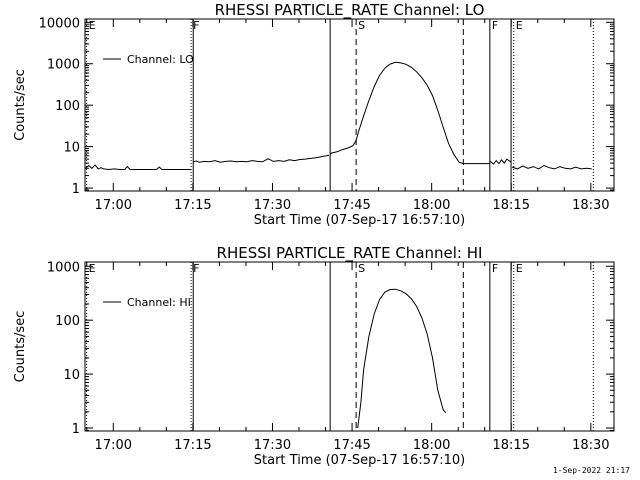  I want to click on chart-title: RHESSI PARTICLE_RATE Channel: HI, so click(350, 253).